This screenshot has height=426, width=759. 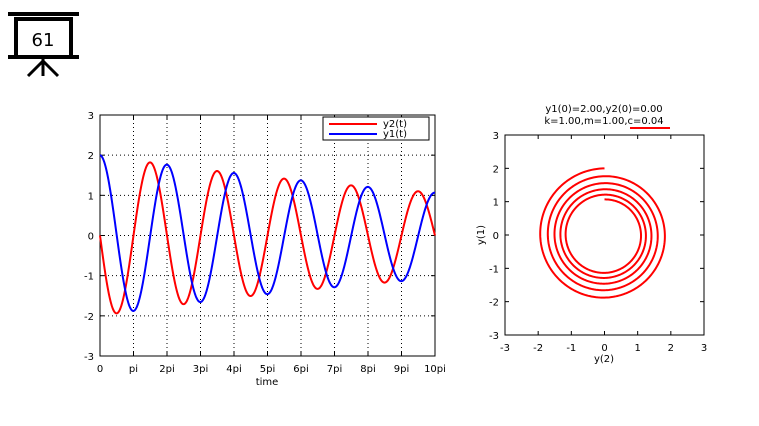 What do you see at coordinates (50, 68) in the screenshot?
I see `slide-icon-leg-right` at bounding box center [50, 68].